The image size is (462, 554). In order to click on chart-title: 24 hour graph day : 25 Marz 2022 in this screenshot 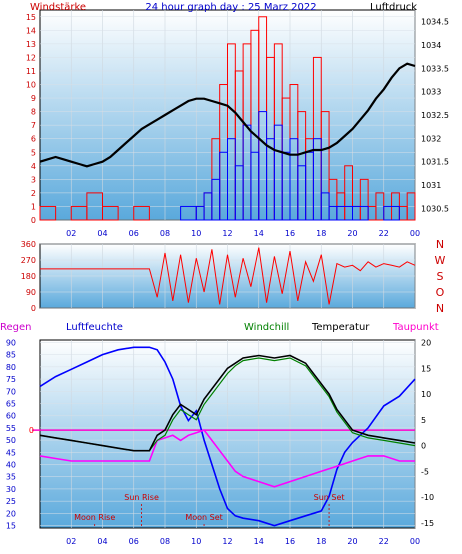, I will do `click(230, 7)`.